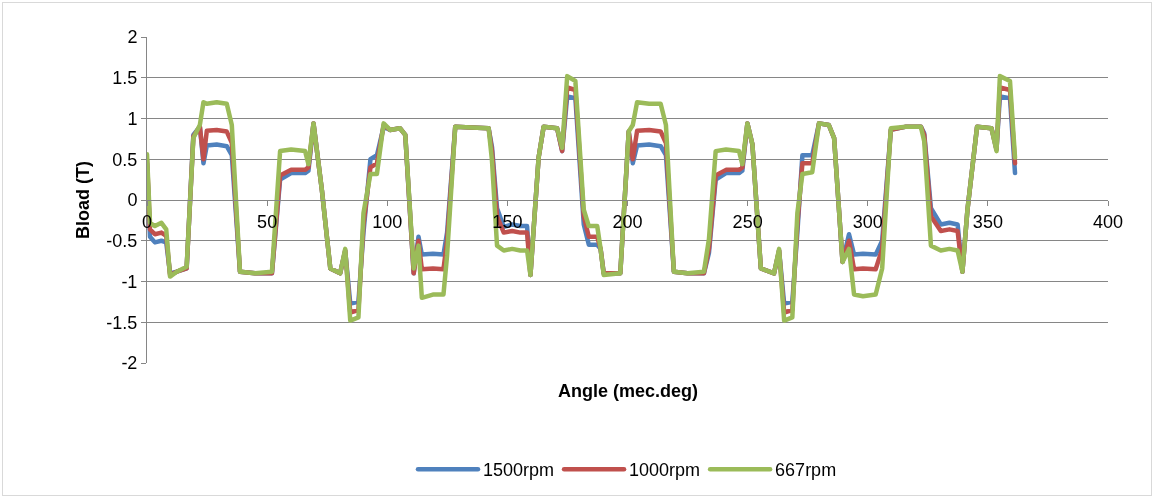  What do you see at coordinates (519, 470) in the screenshot?
I see `legend-label: 1500rpm` at bounding box center [519, 470].